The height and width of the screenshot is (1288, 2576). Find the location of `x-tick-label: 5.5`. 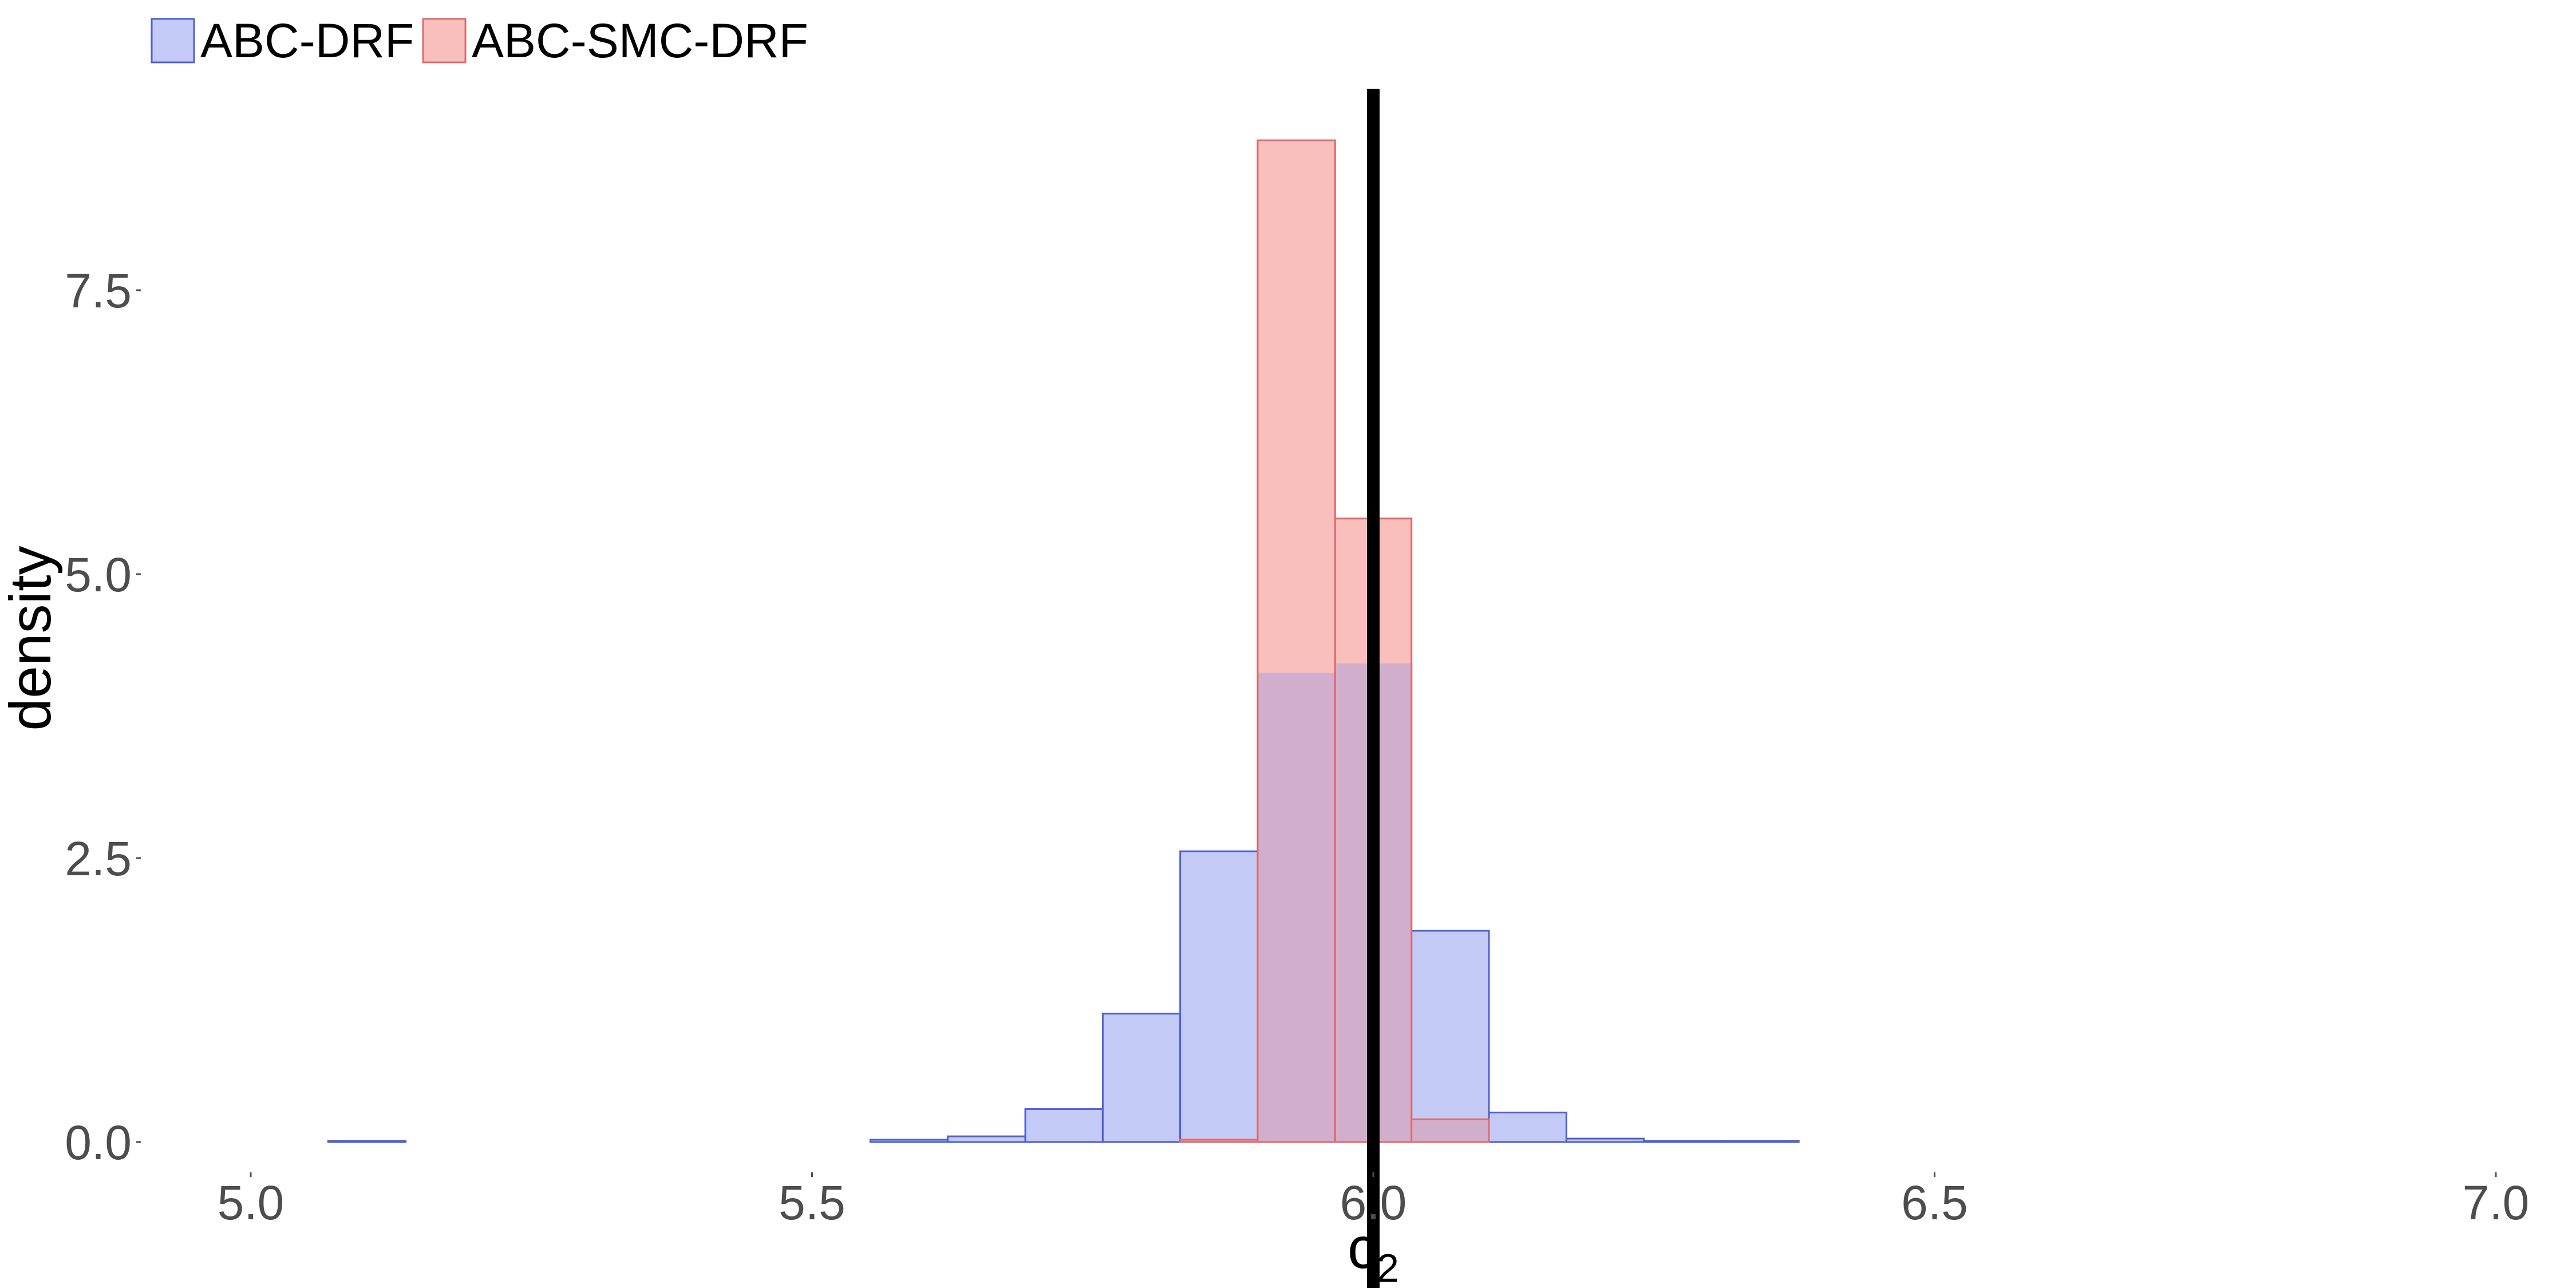

x-tick-label: 5.5 is located at coordinates (812, 1203).